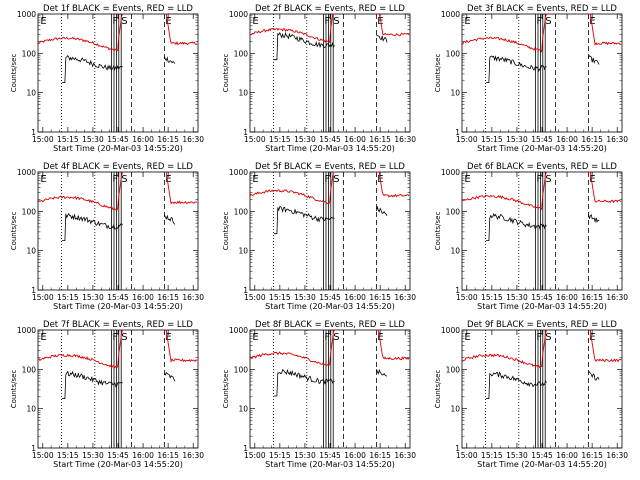  What do you see at coordinates (118, 9) in the screenshot?
I see `panel-title: Det 1f BLACK = Events, RED = LLD` at bounding box center [118, 9].